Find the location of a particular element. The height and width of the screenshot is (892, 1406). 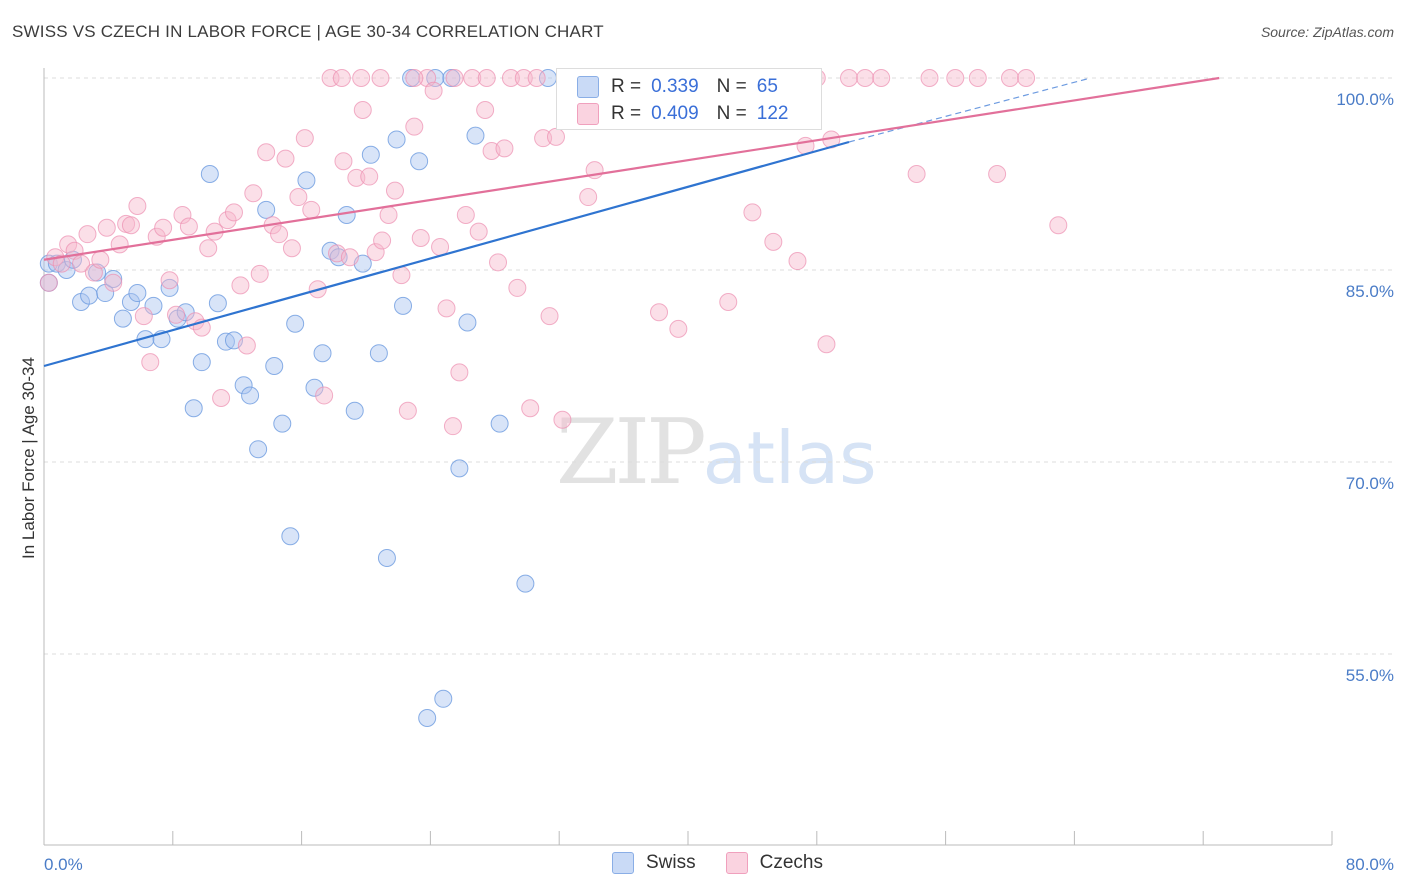

legend-stats: R = 0.339 N = 65 R = 0.409 N = 122 is located at coordinates (689, 99).